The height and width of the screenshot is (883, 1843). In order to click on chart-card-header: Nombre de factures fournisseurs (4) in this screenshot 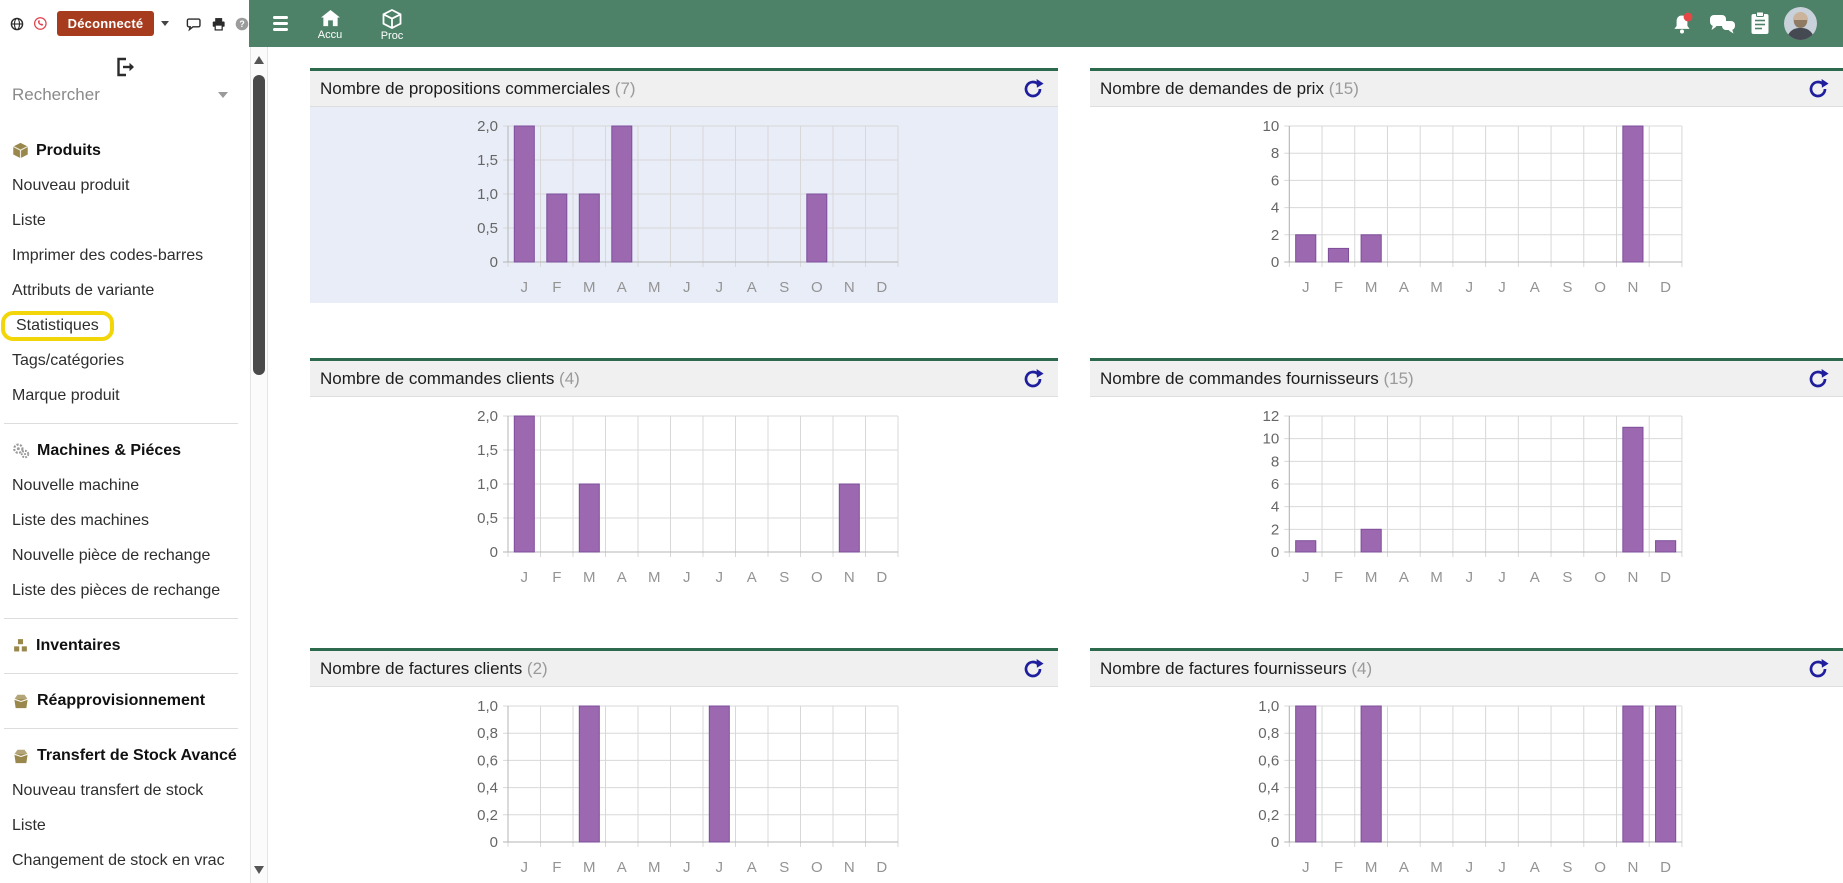, I will do `click(1466, 667)`.